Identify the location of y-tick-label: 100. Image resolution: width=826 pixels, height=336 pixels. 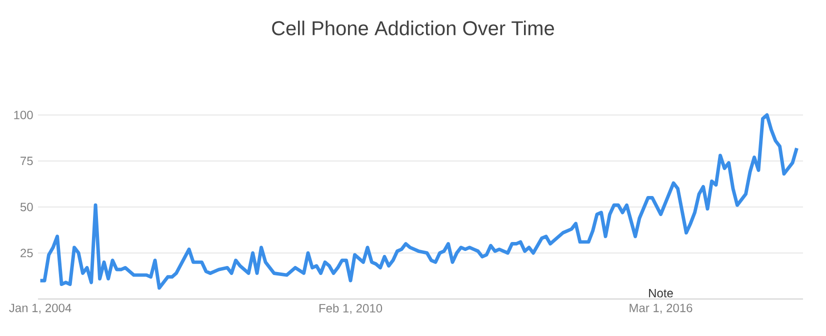
(23, 115).